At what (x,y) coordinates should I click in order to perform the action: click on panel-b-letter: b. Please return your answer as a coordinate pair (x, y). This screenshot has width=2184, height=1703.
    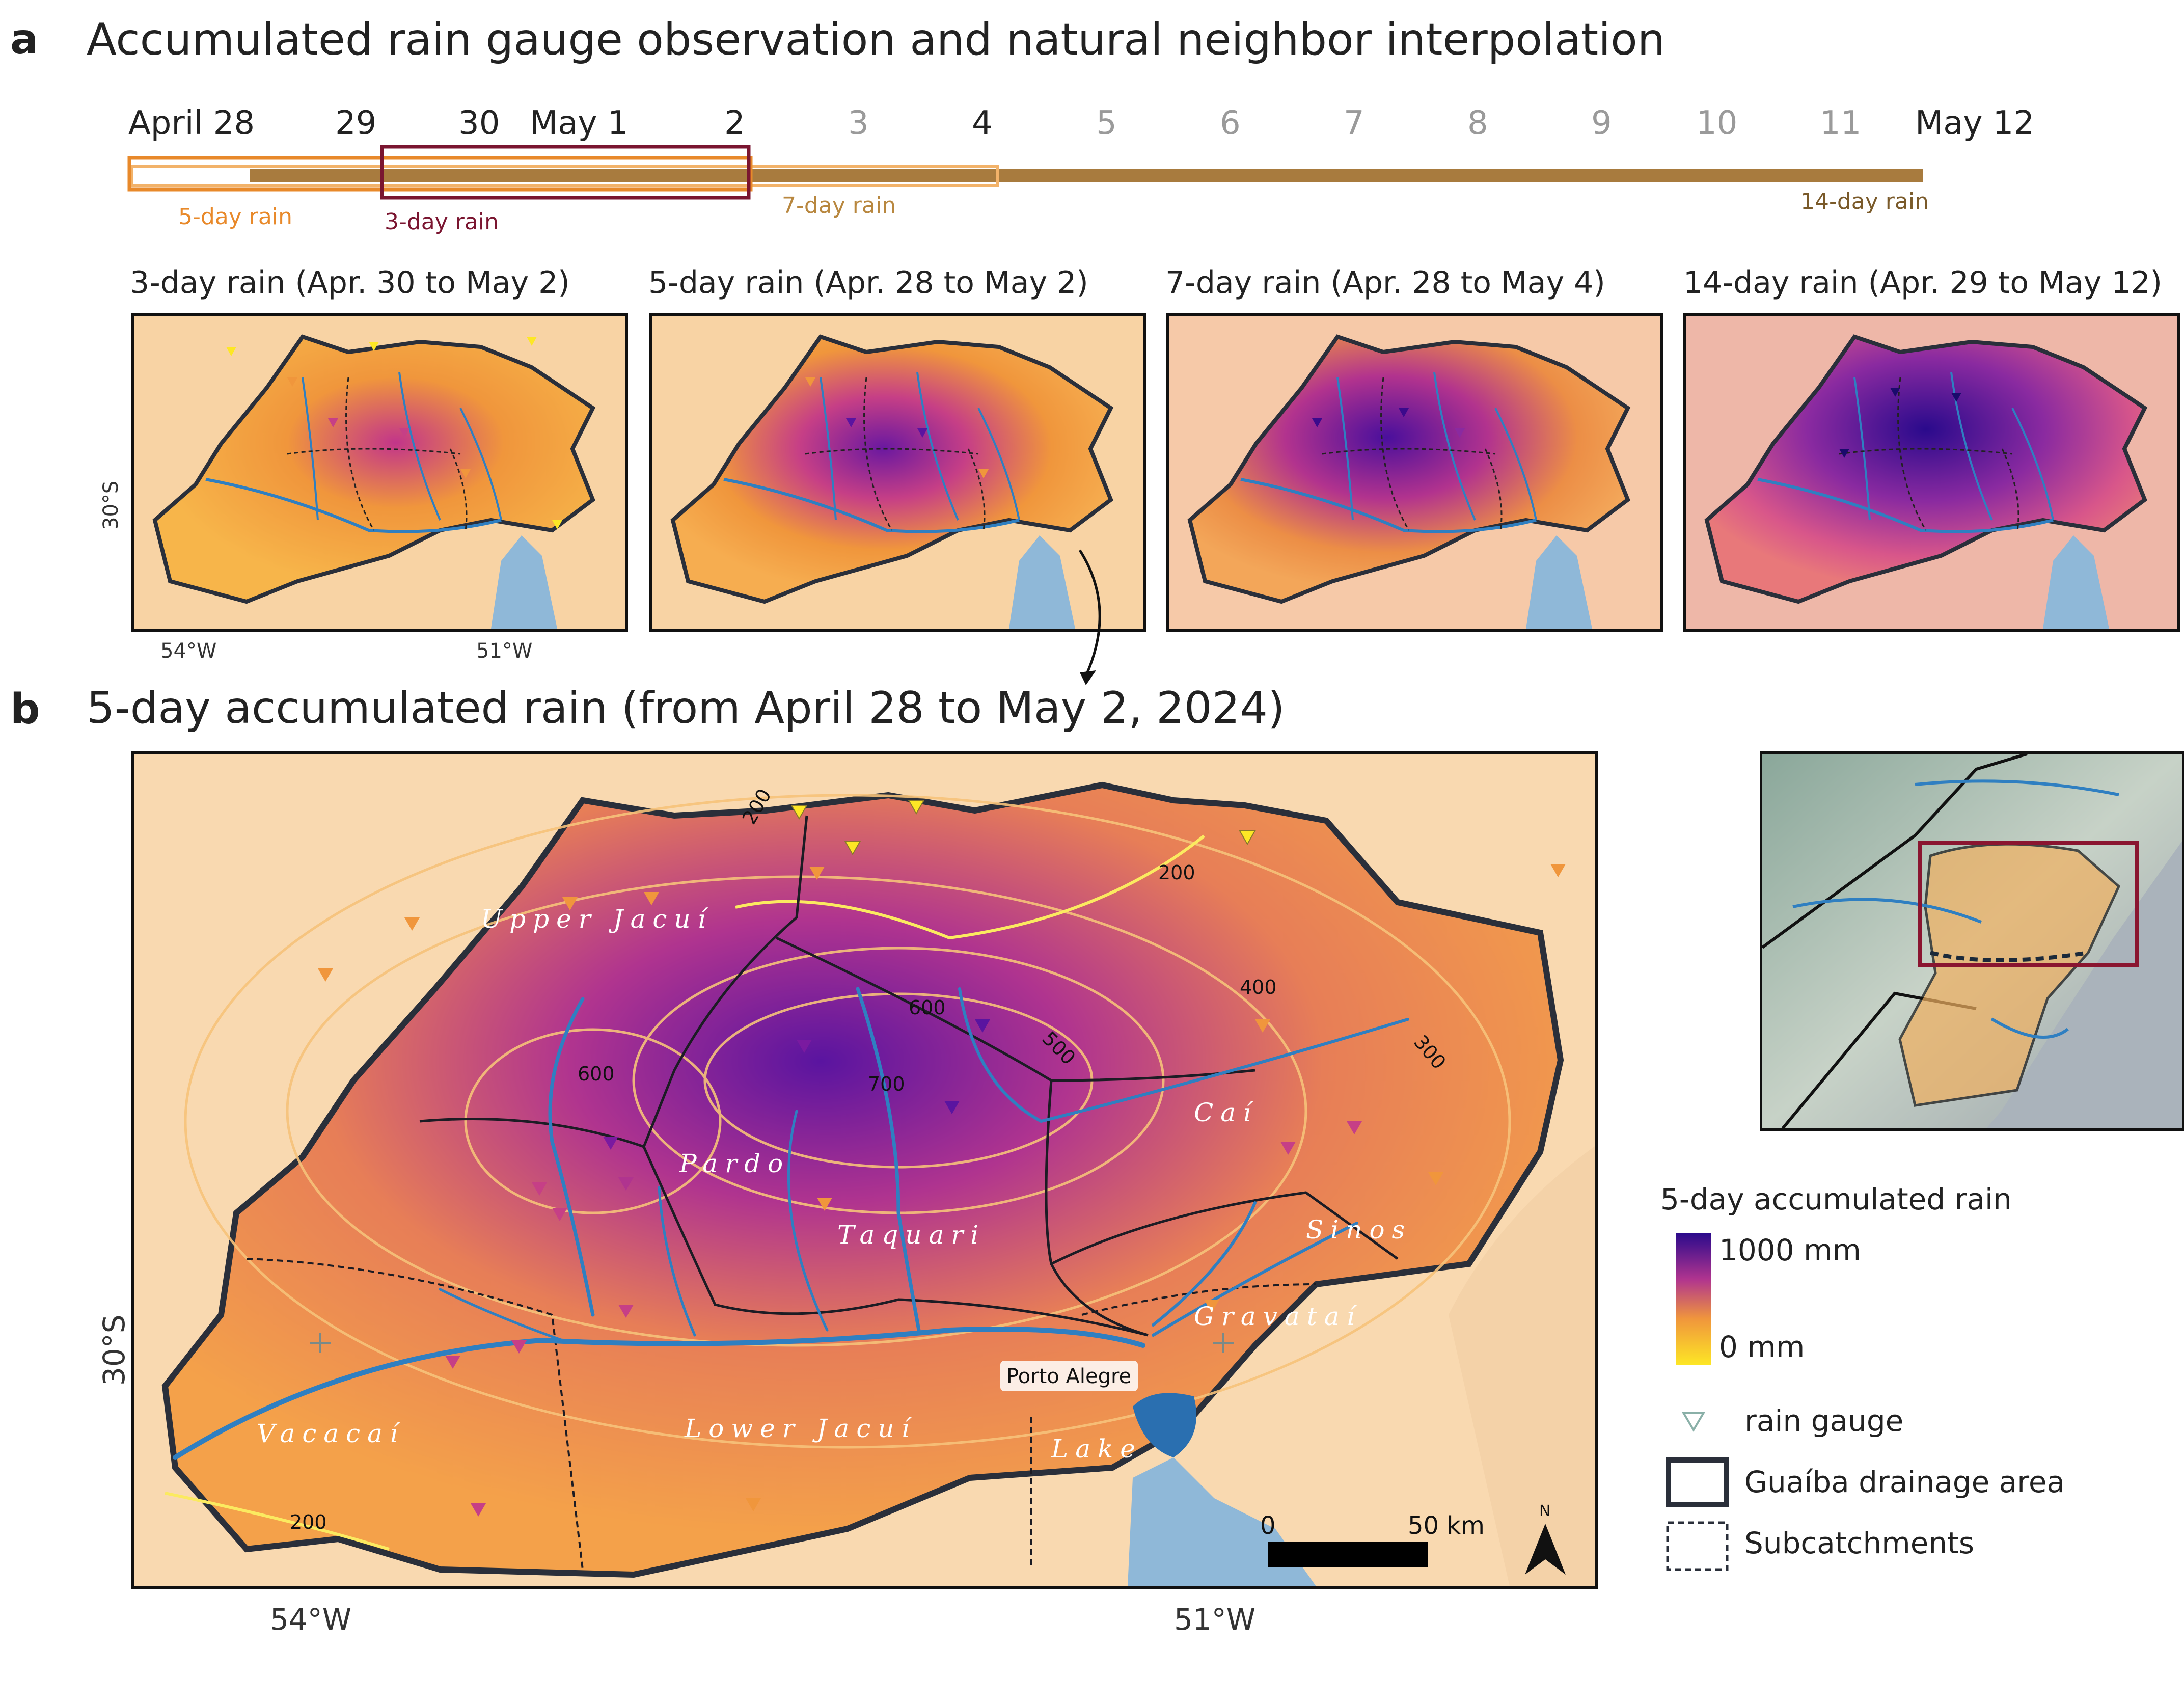
    Looking at the image, I should click on (25, 709).